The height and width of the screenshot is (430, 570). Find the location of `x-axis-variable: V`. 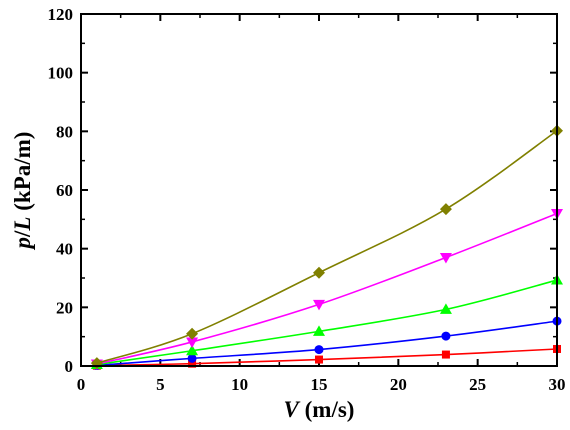

x-axis-variable: V is located at coordinates (292, 409).